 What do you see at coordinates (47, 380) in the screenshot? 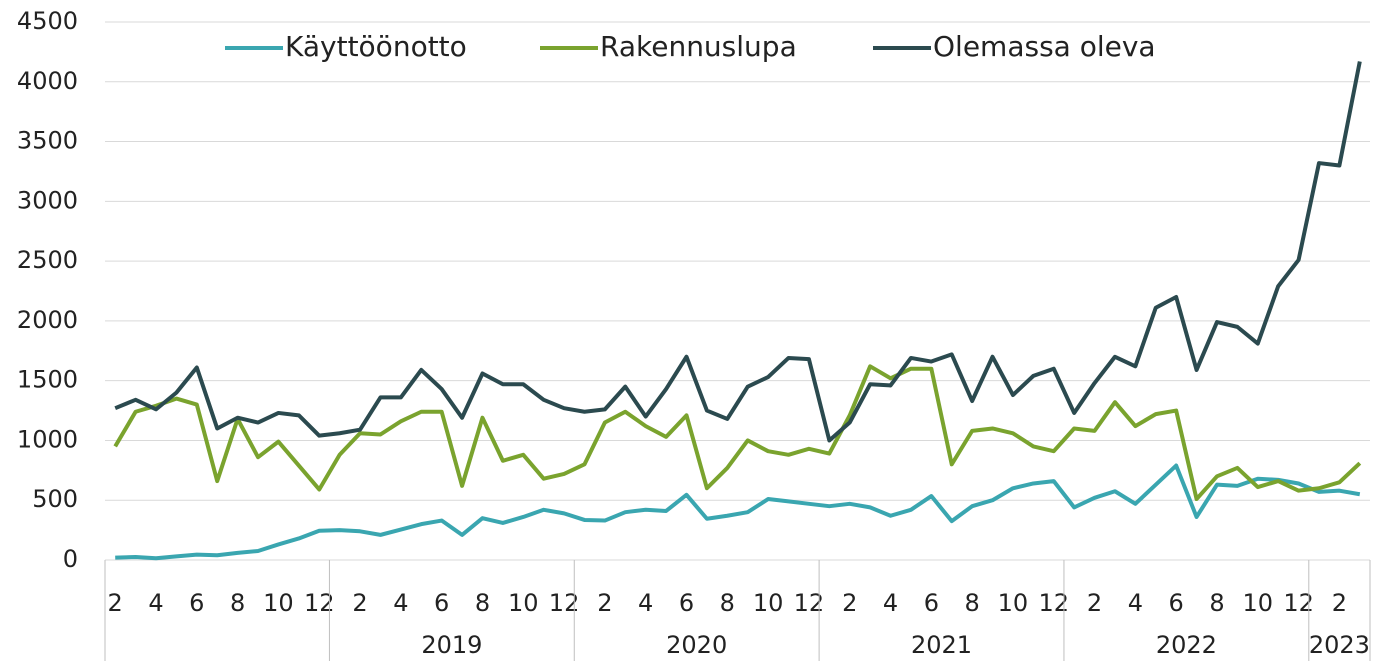
I see `y-tick-label: 1500` at bounding box center [47, 380].